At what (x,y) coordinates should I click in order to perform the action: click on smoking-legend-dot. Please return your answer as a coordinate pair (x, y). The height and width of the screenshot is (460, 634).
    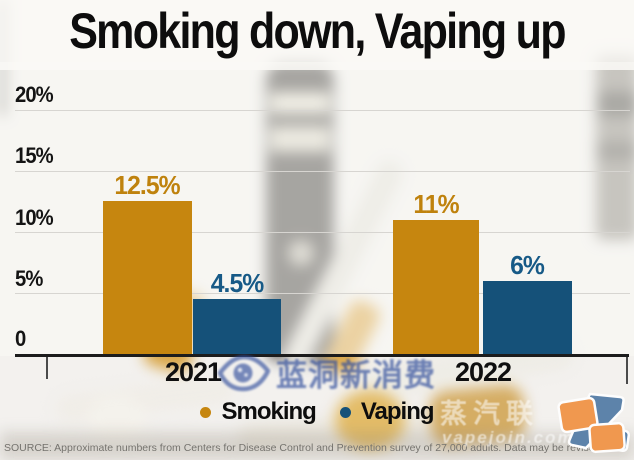
    Looking at the image, I should click on (206, 412).